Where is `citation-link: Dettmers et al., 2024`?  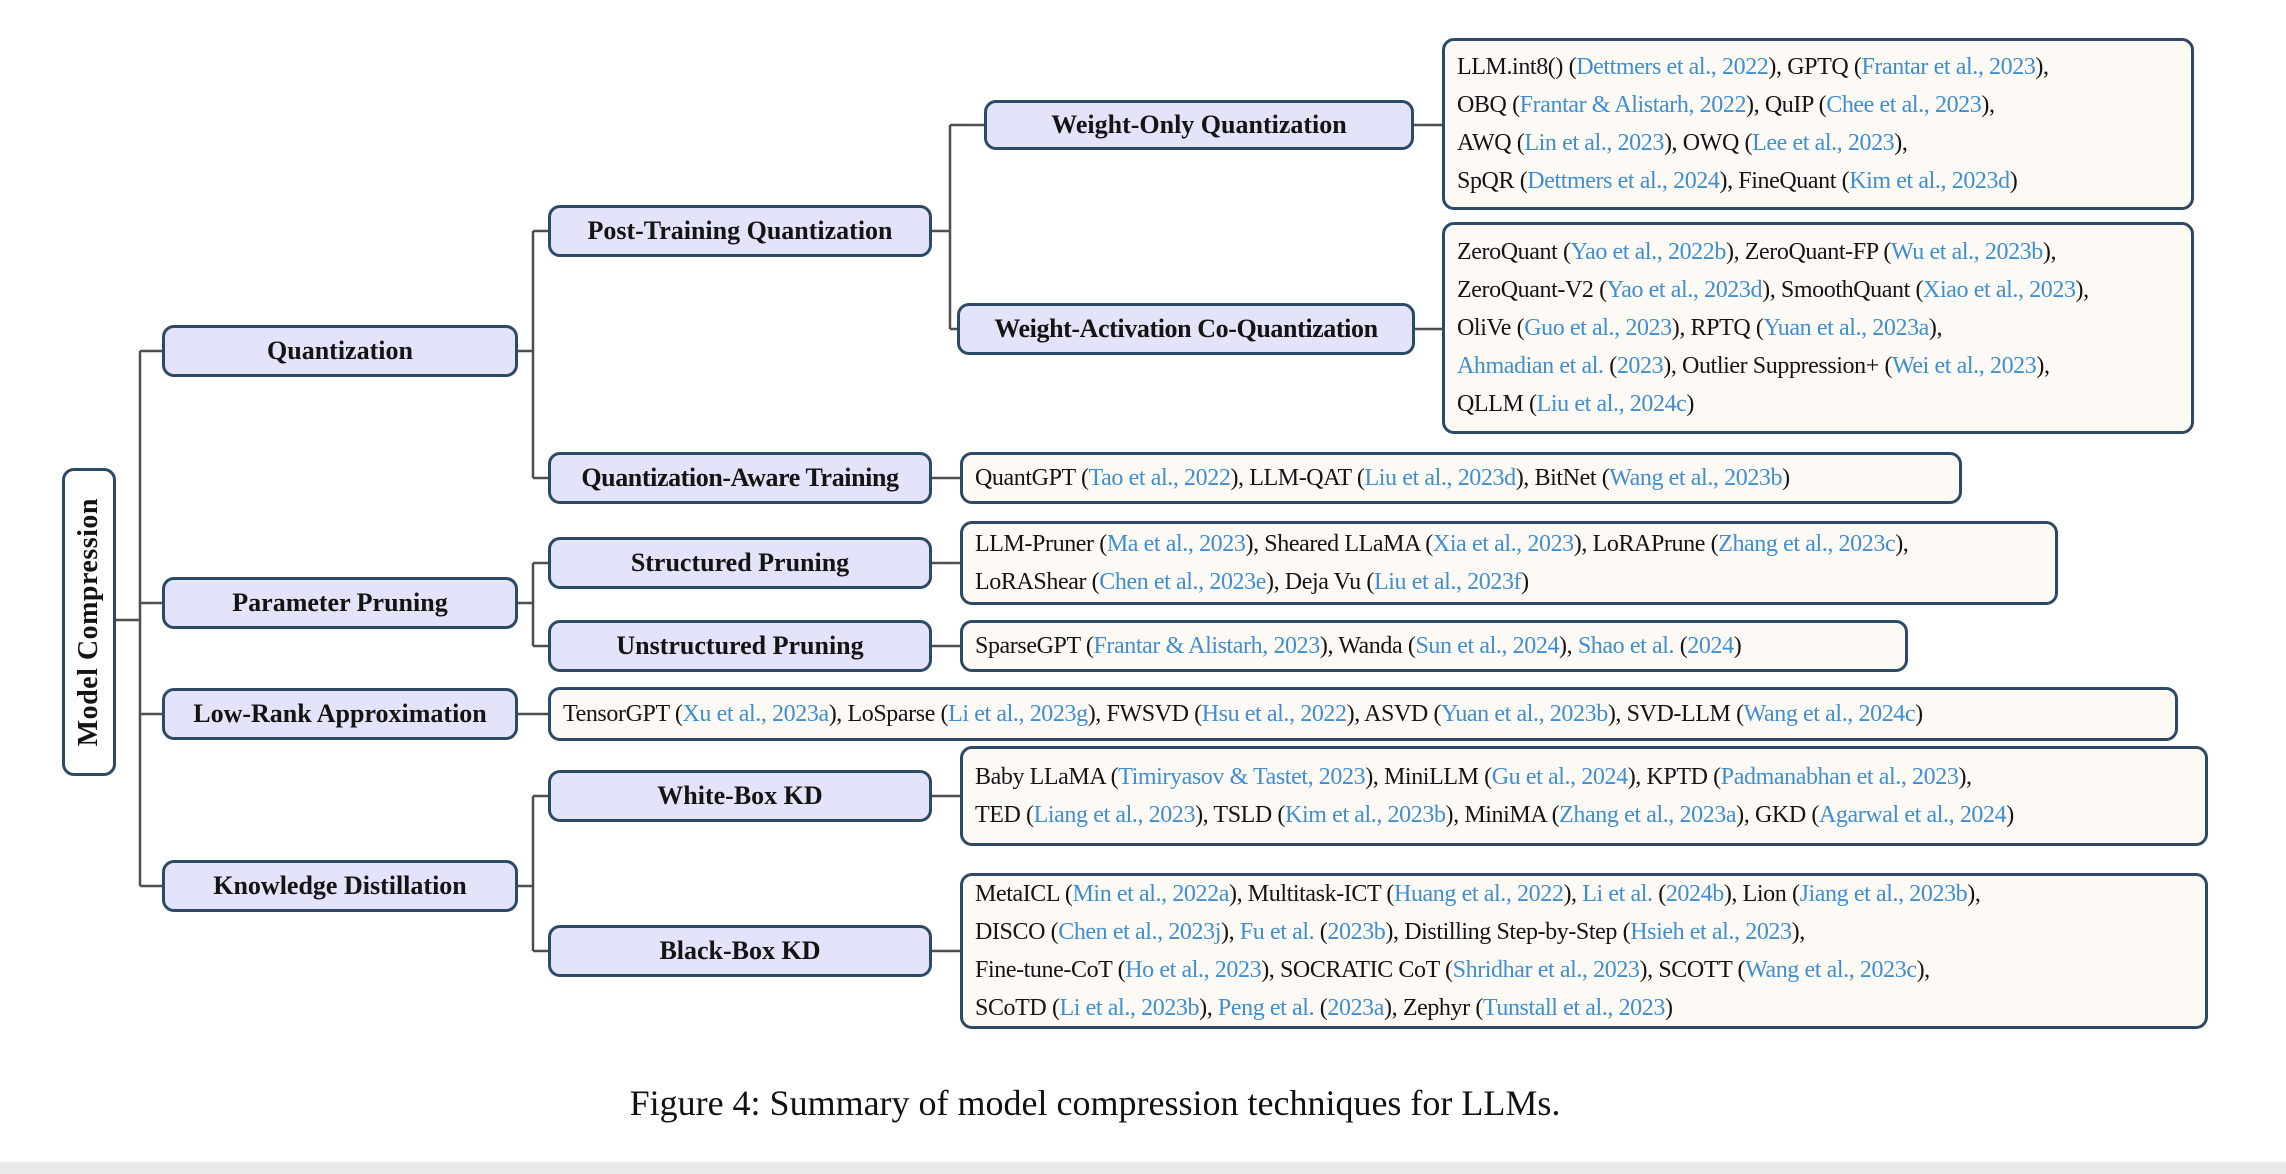 citation-link: Dettmers et al., 2024 is located at coordinates (1623, 181).